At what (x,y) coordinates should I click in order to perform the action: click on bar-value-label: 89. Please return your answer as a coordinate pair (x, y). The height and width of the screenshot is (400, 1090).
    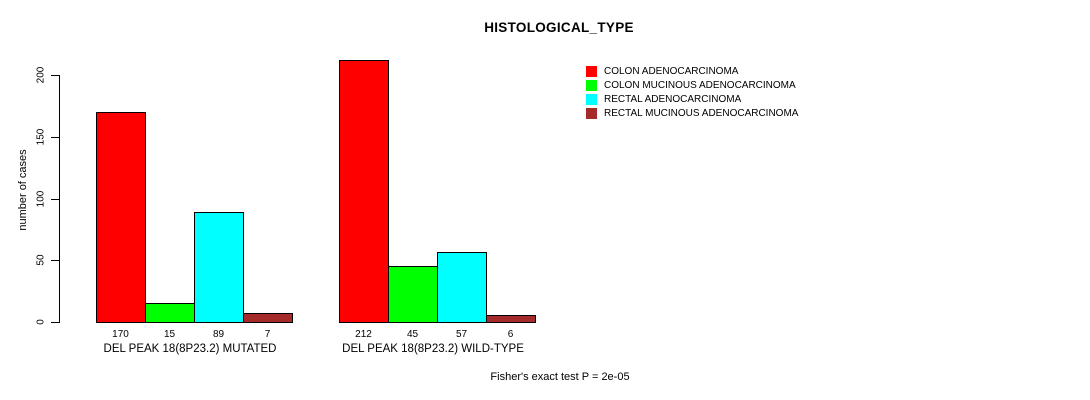
    Looking at the image, I should click on (218, 334).